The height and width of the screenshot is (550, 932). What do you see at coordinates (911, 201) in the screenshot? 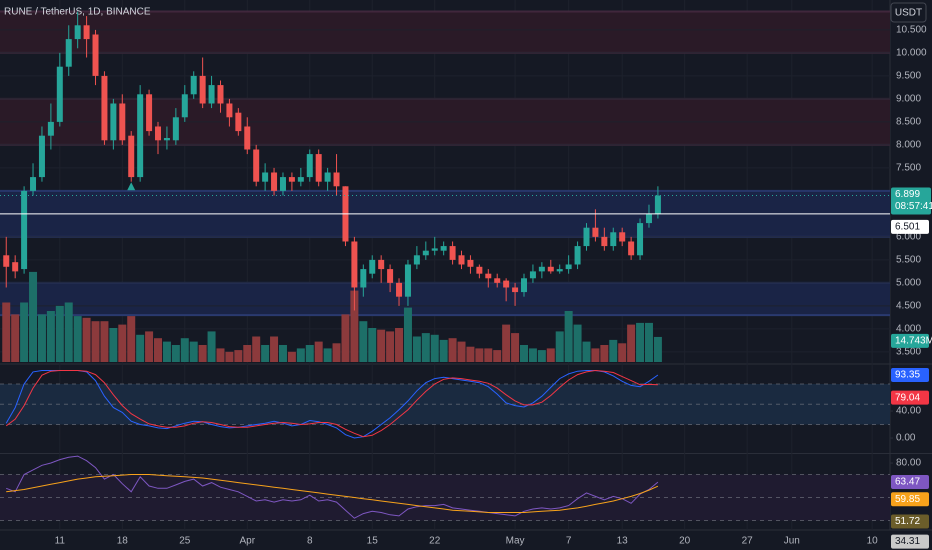
I see `last-price-box` at bounding box center [911, 201].